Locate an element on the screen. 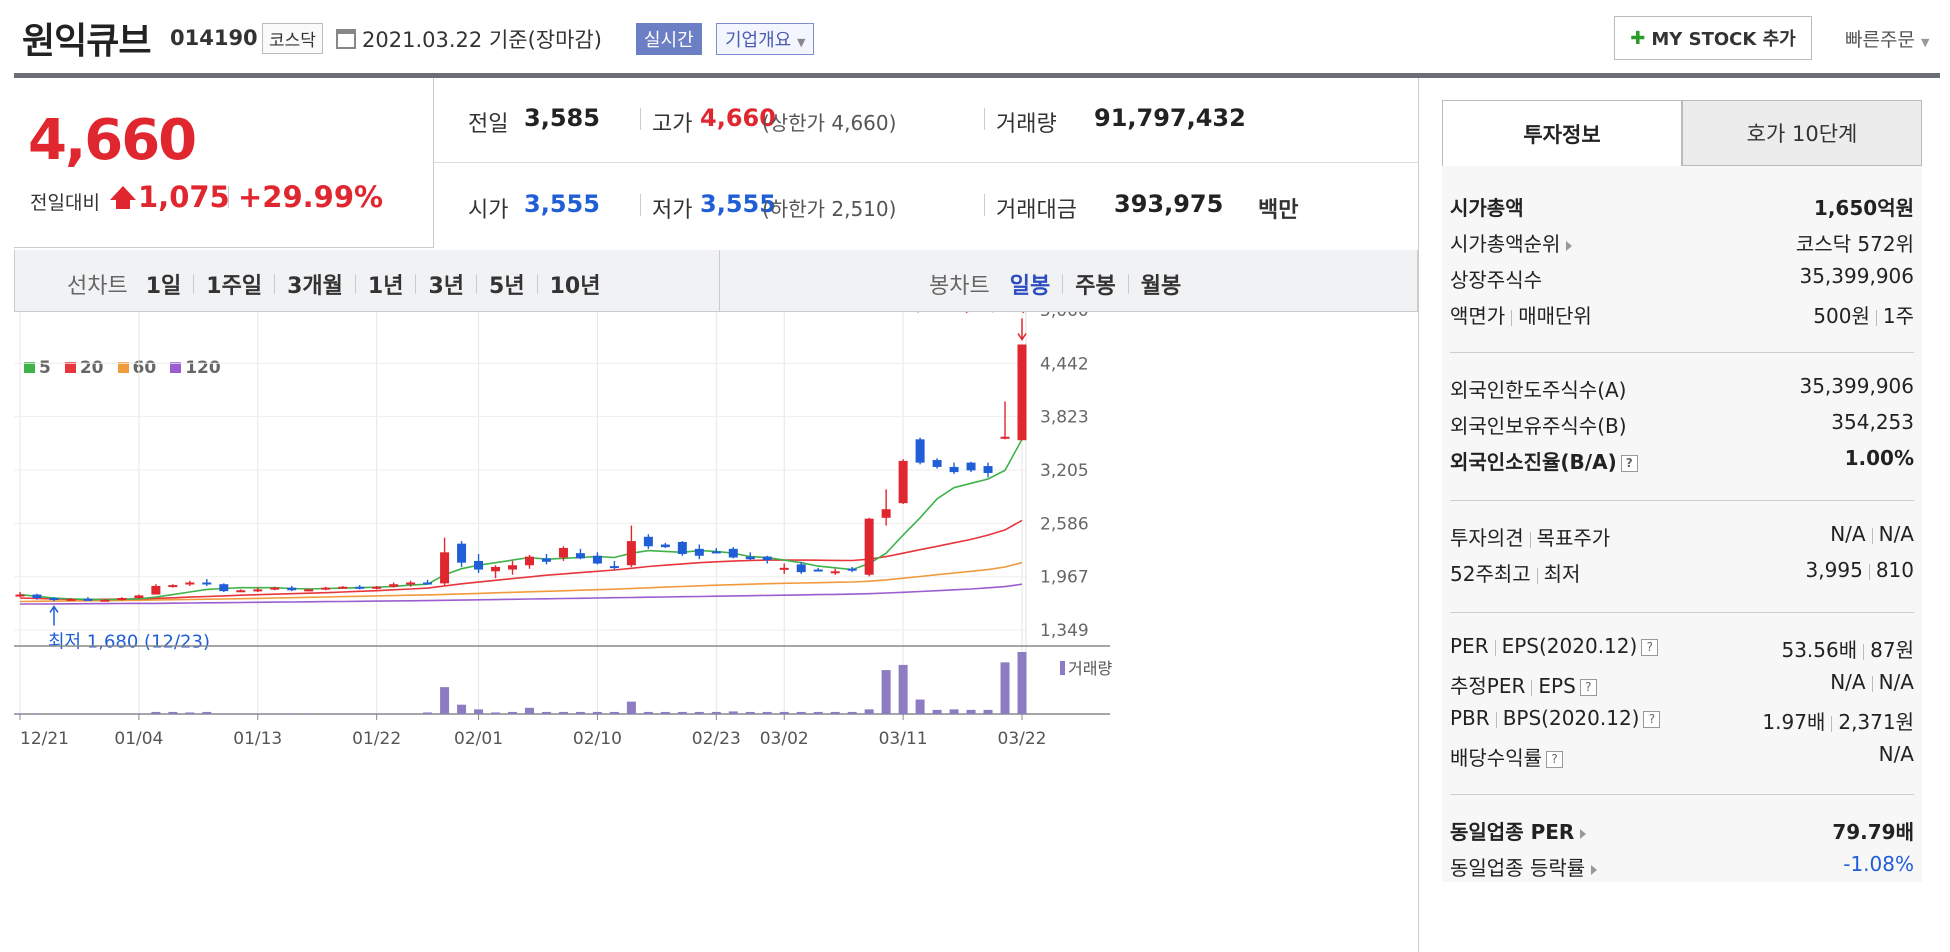 This screenshot has width=1950, height=952. tab-hoga: 호가 10단계 is located at coordinates (1802, 133).